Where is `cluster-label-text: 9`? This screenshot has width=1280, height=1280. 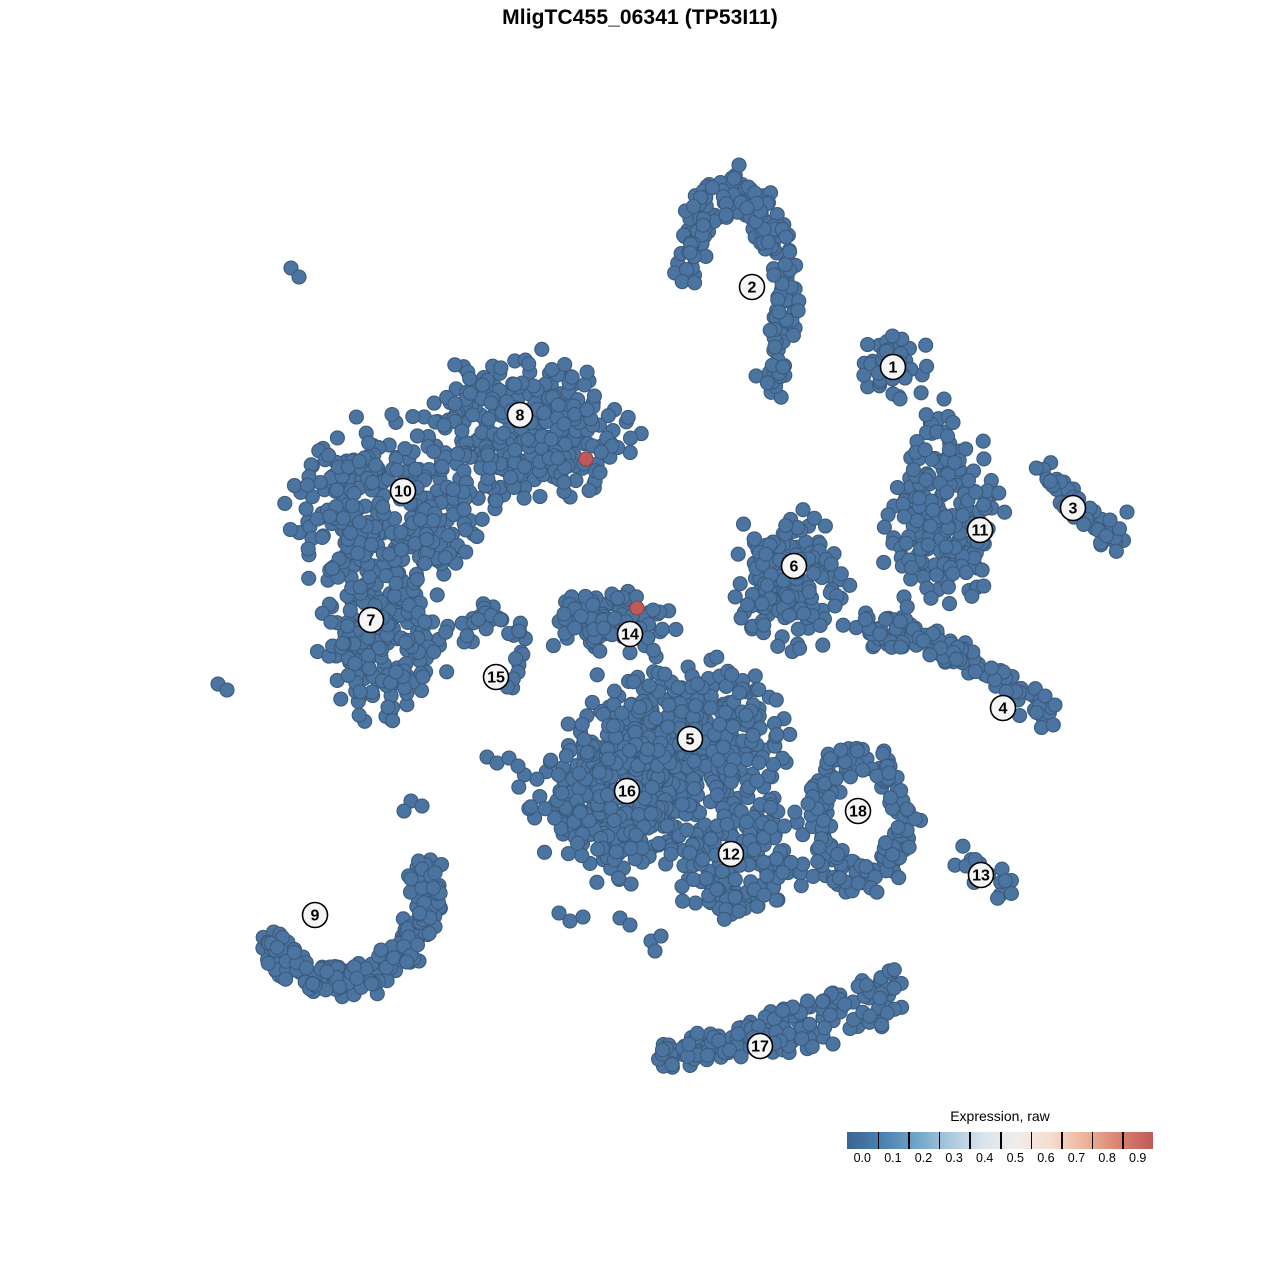
cluster-label-text: 9 is located at coordinates (315, 916).